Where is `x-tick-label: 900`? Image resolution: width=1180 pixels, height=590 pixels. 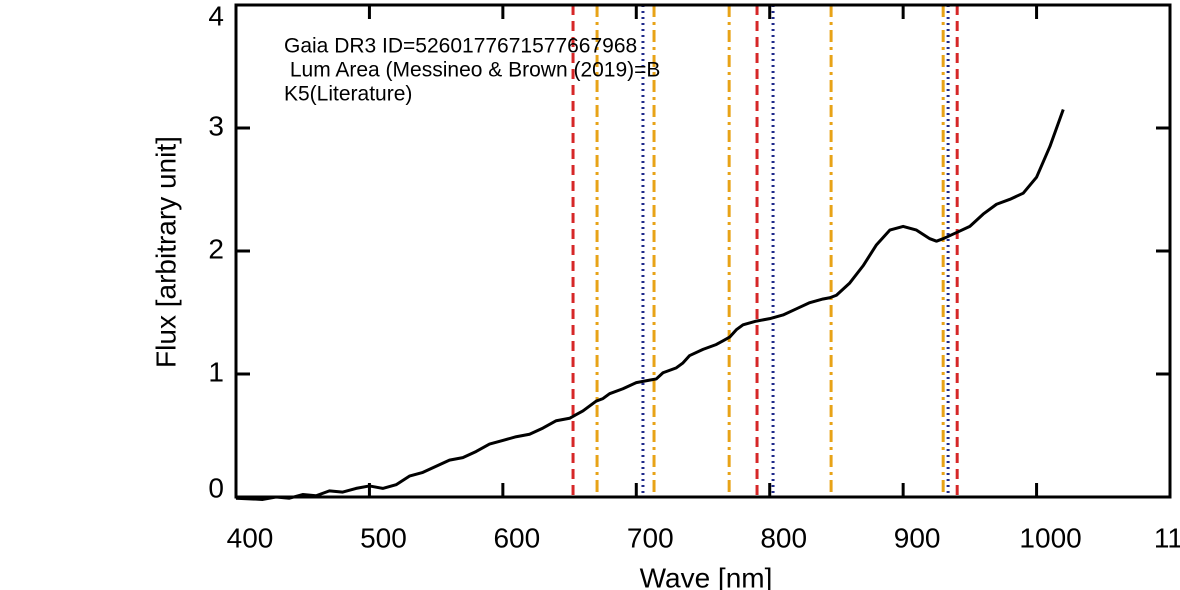 x-tick-label: 900 is located at coordinates (917, 537).